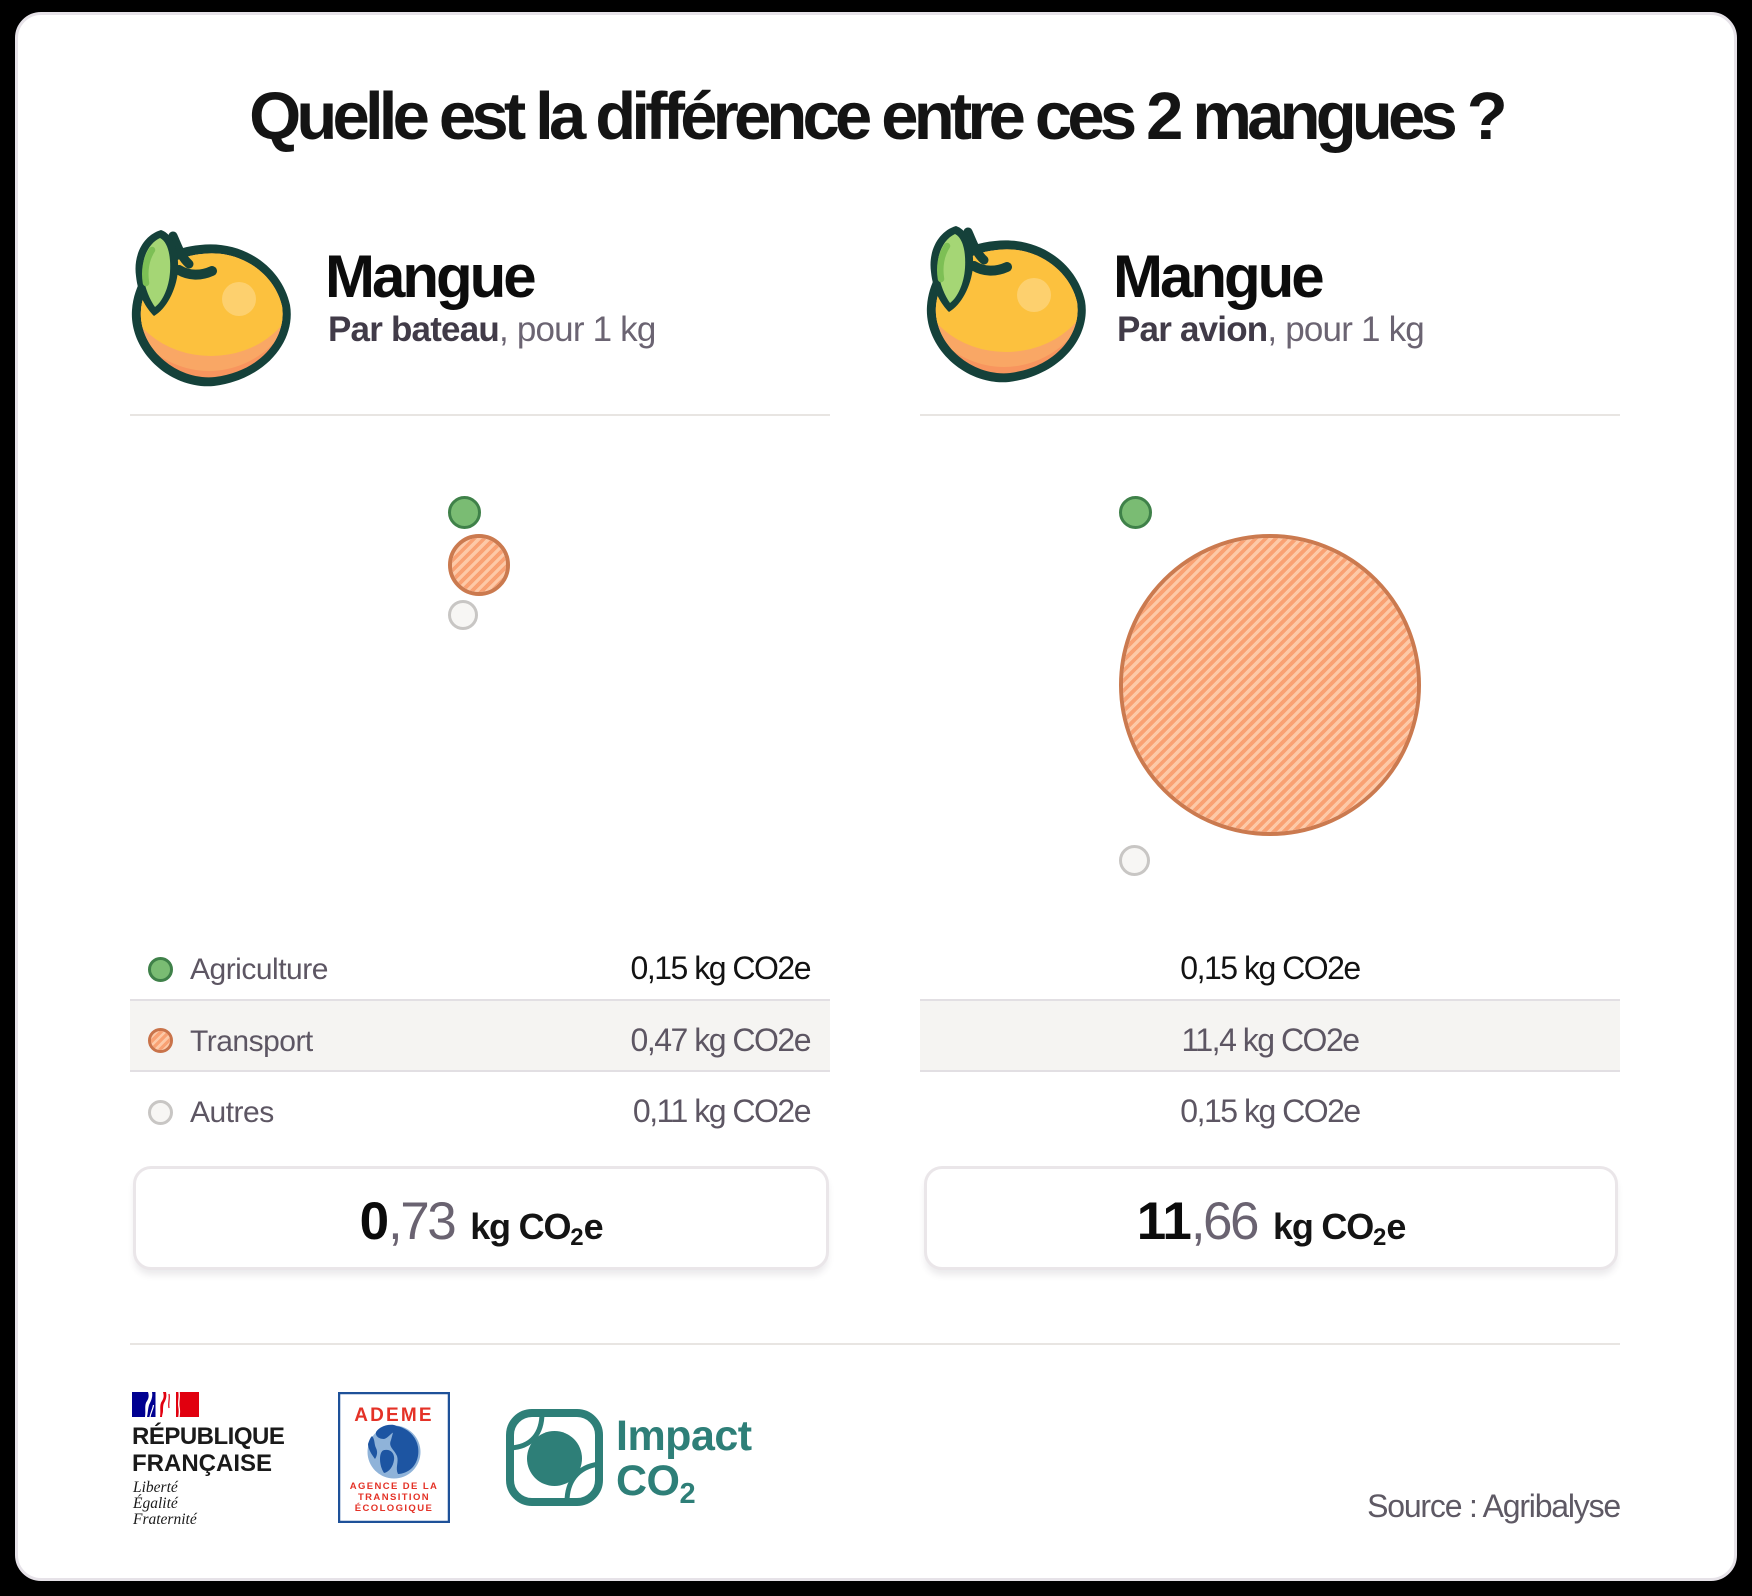 This screenshot has height=1596, width=1752. I want to click on svg-text: ADEME, so click(394, 1415).